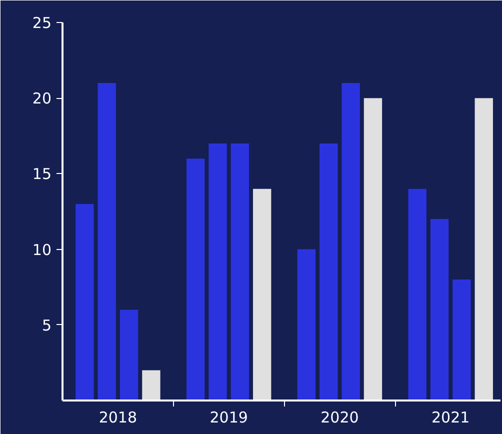 The width and height of the screenshot is (502, 434). What do you see at coordinates (47, 325) in the screenshot?
I see `y-tick-label: 5` at bounding box center [47, 325].